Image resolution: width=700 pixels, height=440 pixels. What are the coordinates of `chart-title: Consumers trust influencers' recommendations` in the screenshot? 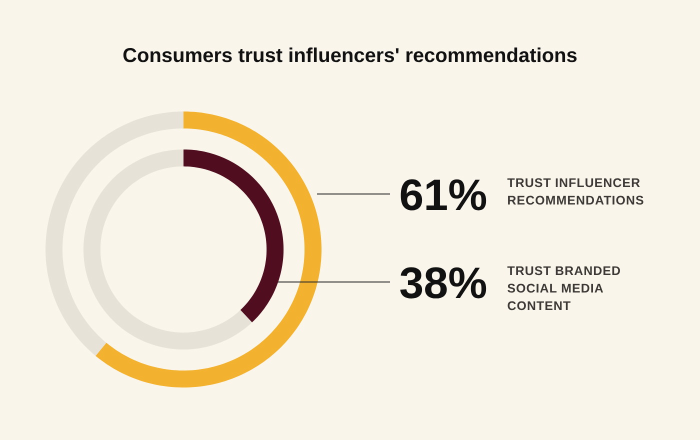 It's located at (350, 55).